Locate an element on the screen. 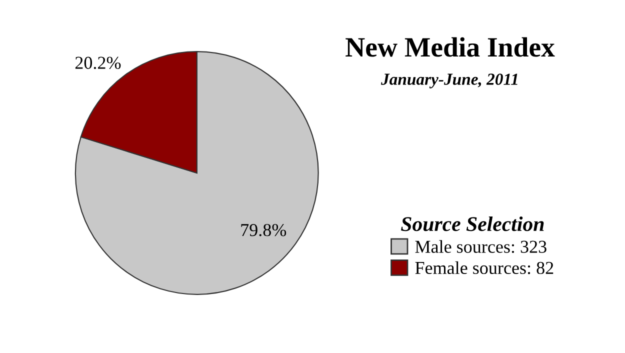 The image size is (625, 353). data-label: 20.2% is located at coordinates (98, 63).